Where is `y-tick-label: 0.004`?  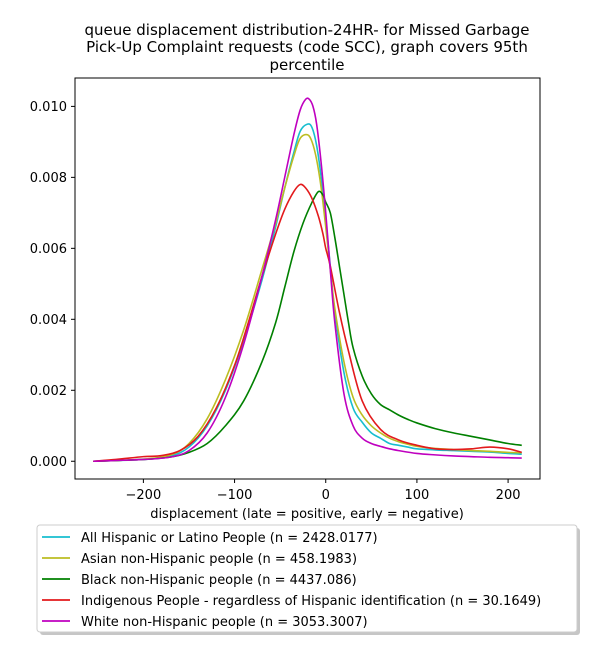
y-tick-label: 0.004 is located at coordinates (48, 320).